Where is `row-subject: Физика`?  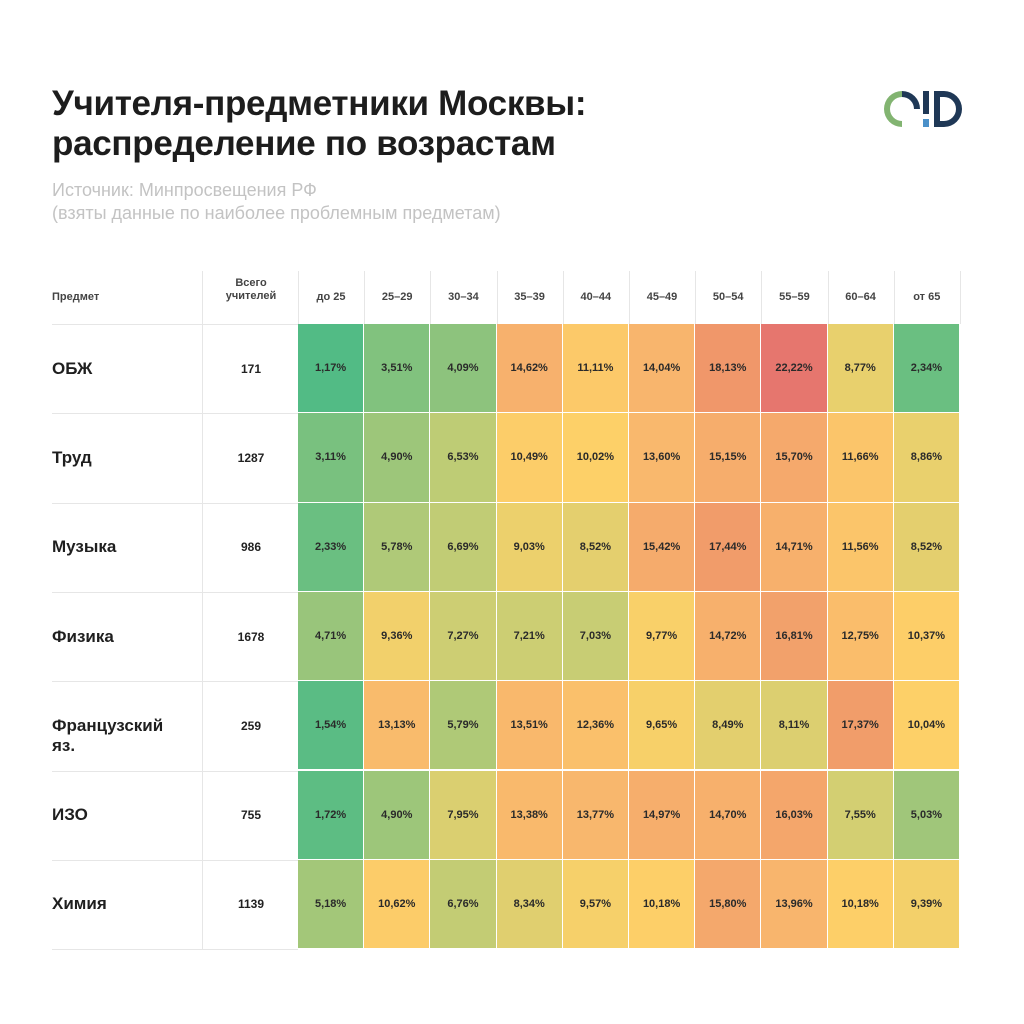 row-subject: Физика is located at coordinates (83, 636).